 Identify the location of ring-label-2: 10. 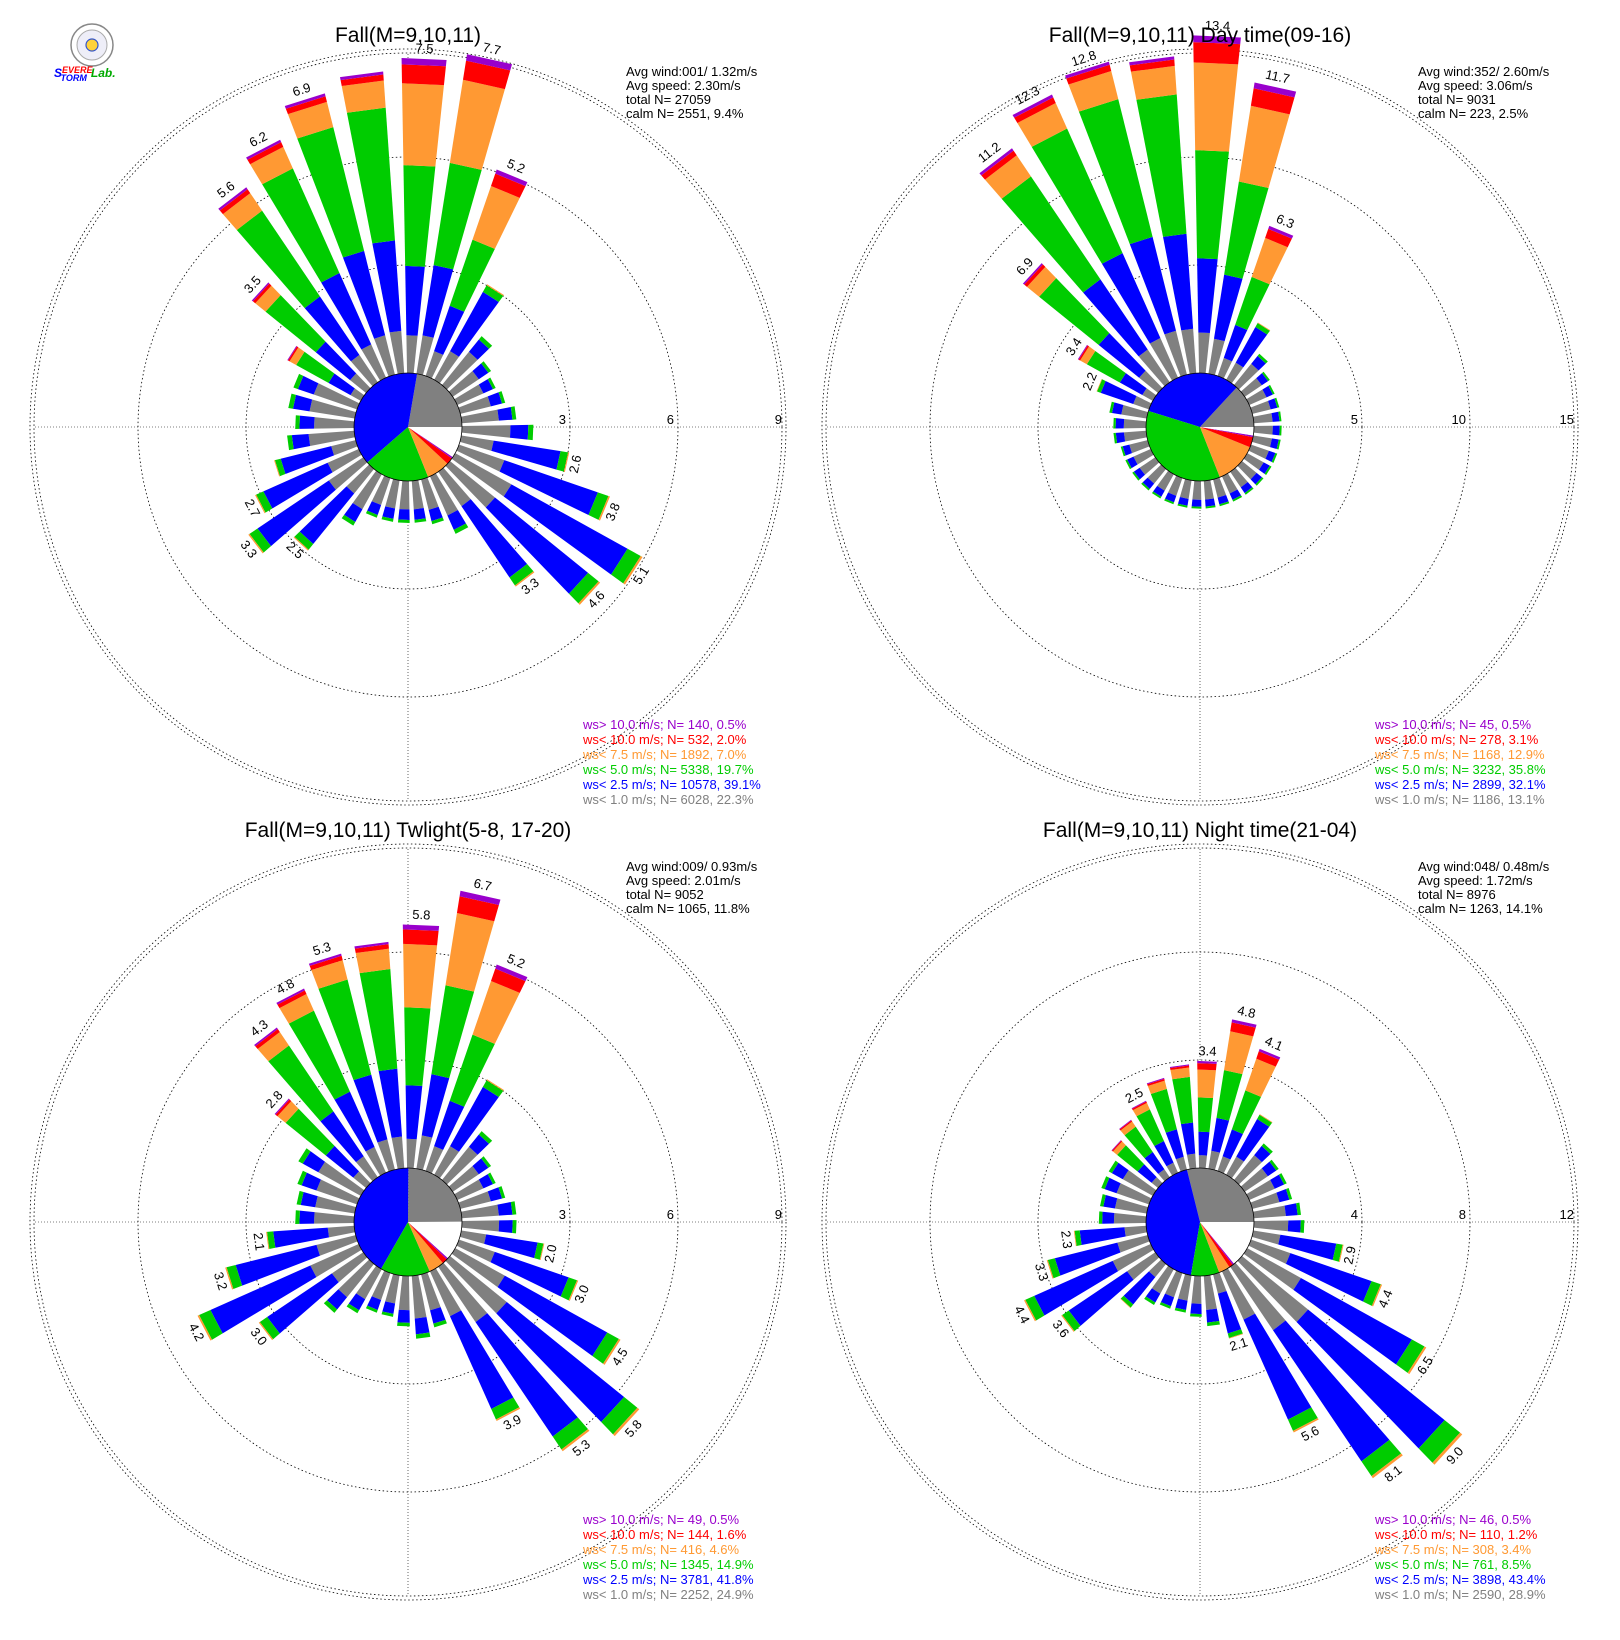
(1459, 419).